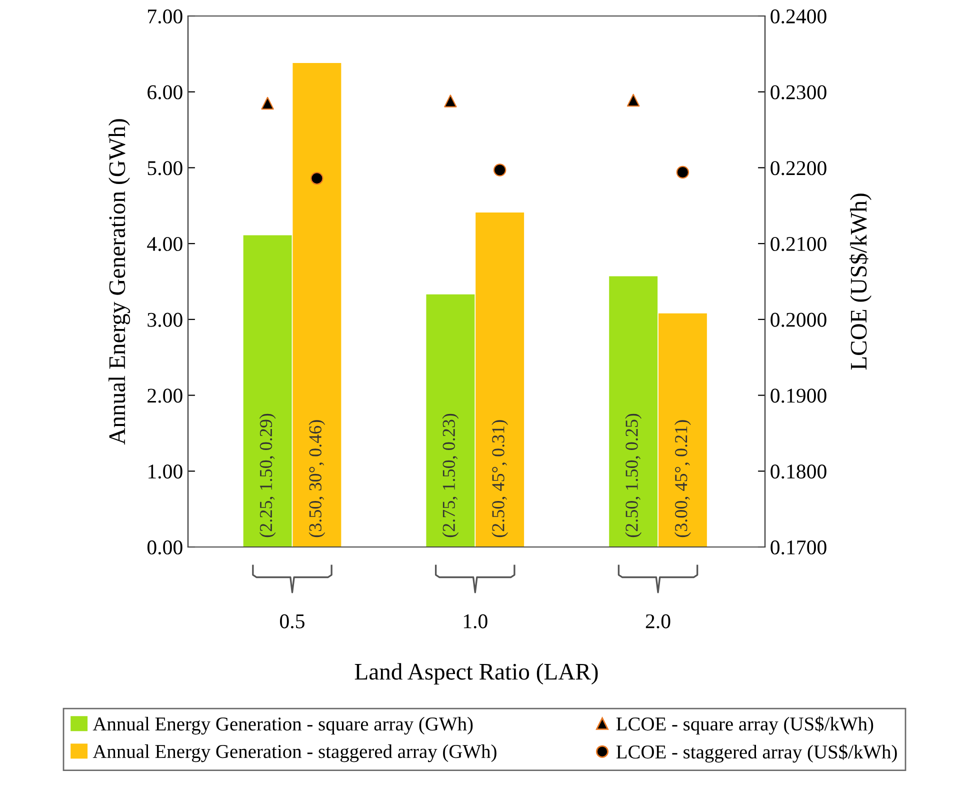  What do you see at coordinates (745, 725) in the screenshot?
I see `legend-label: LCOE - square array (US$/kWh)` at bounding box center [745, 725].